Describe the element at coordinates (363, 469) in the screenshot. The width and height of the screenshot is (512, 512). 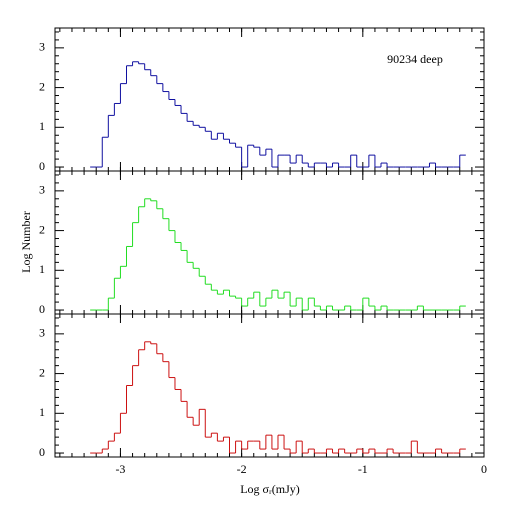
I see `x-tick-label: -1` at that location.